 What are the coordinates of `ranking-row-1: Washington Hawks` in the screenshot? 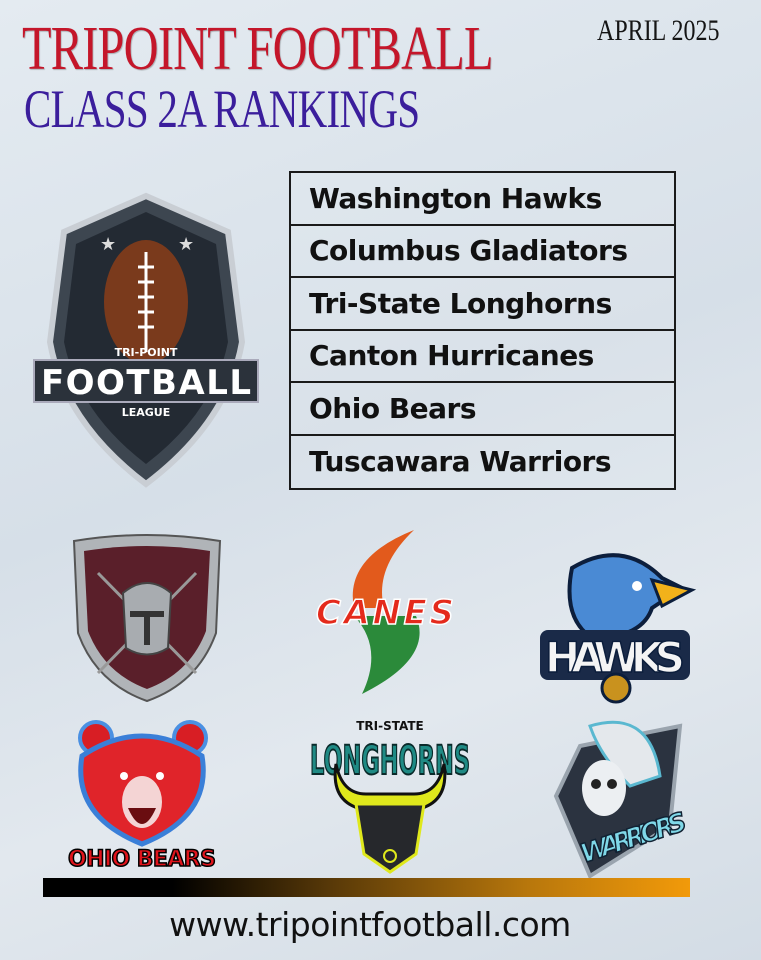 It's located at (482, 199).